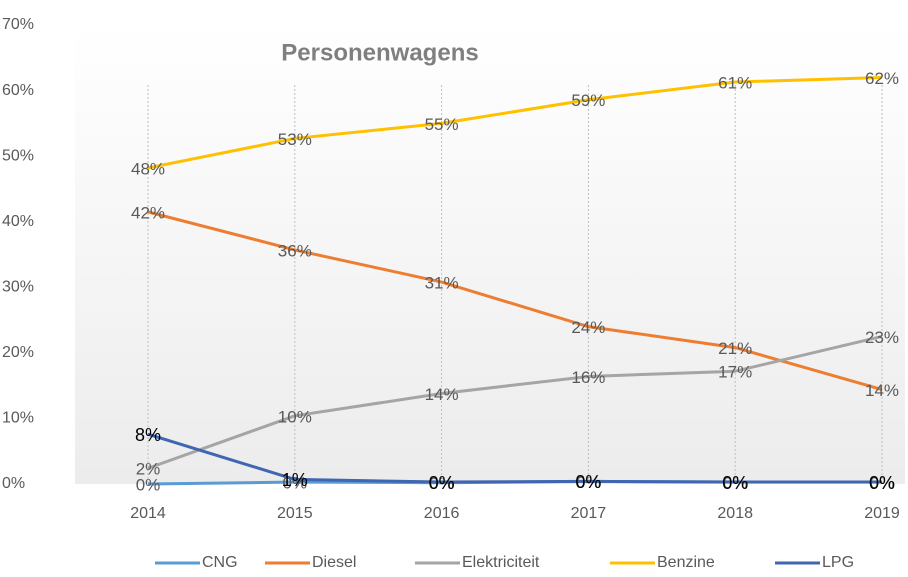  I want to click on legend-label: LPG, so click(838, 562).